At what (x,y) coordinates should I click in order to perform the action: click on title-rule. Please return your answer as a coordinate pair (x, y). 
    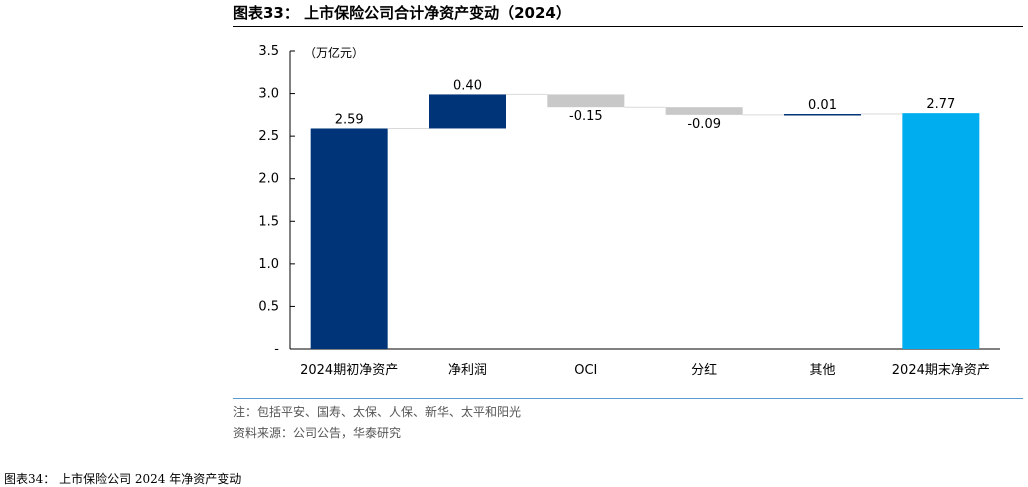
    Looking at the image, I should click on (628, 26).